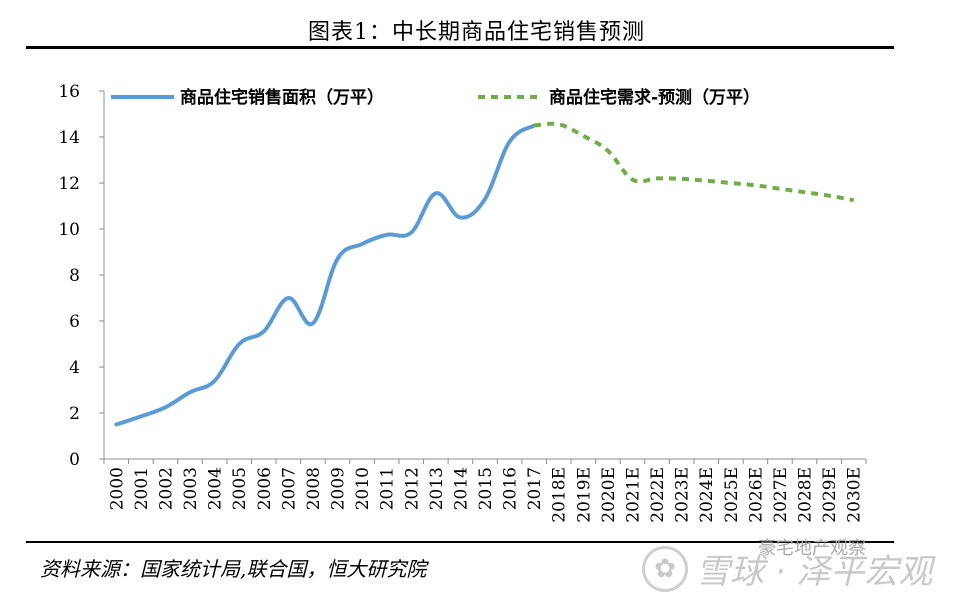  Describe the element at coordinates (69, 184) in the screenshot. I see `y-tick-label: 12` at that location.